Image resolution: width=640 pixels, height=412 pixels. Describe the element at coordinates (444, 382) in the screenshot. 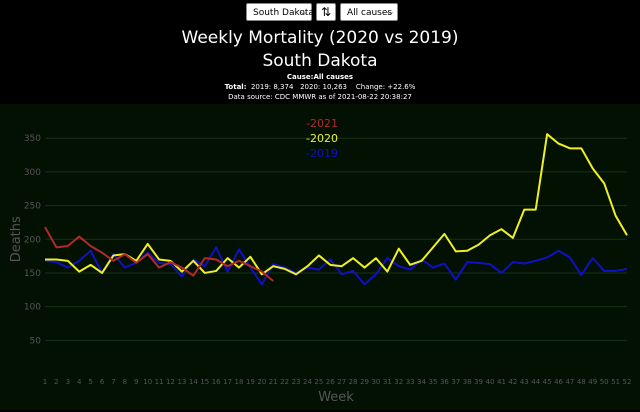

I see `x-tick-label: 36` at that location.